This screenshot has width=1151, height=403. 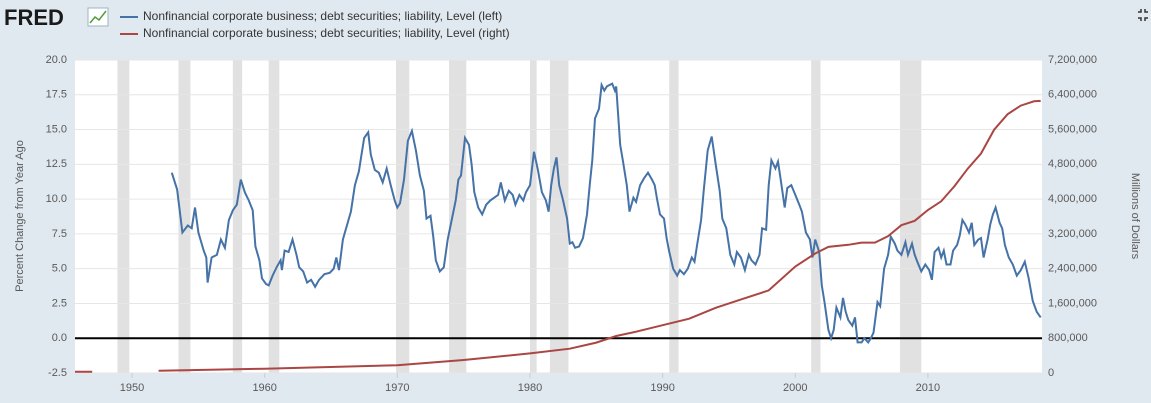 What do you see at coordinates (1072, 234) in the screenshot?
I see `y2-tick-label: 3,200,000` at bounding box center [1072, 234].